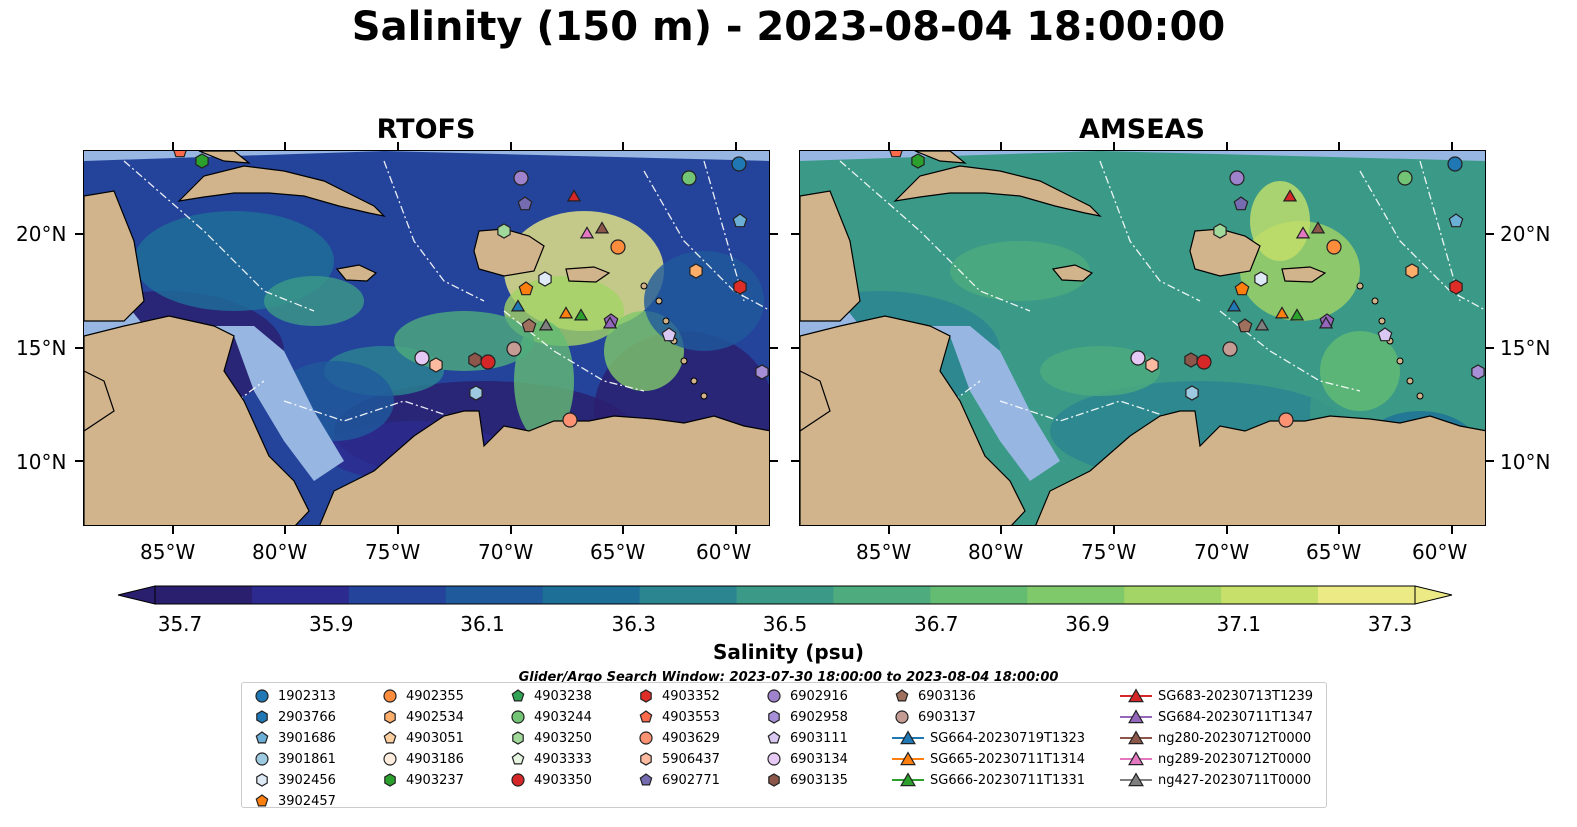 The height and width of the screenshot is (827, 1577). I want to click on legend-label: 5906437, so click(691, 759).